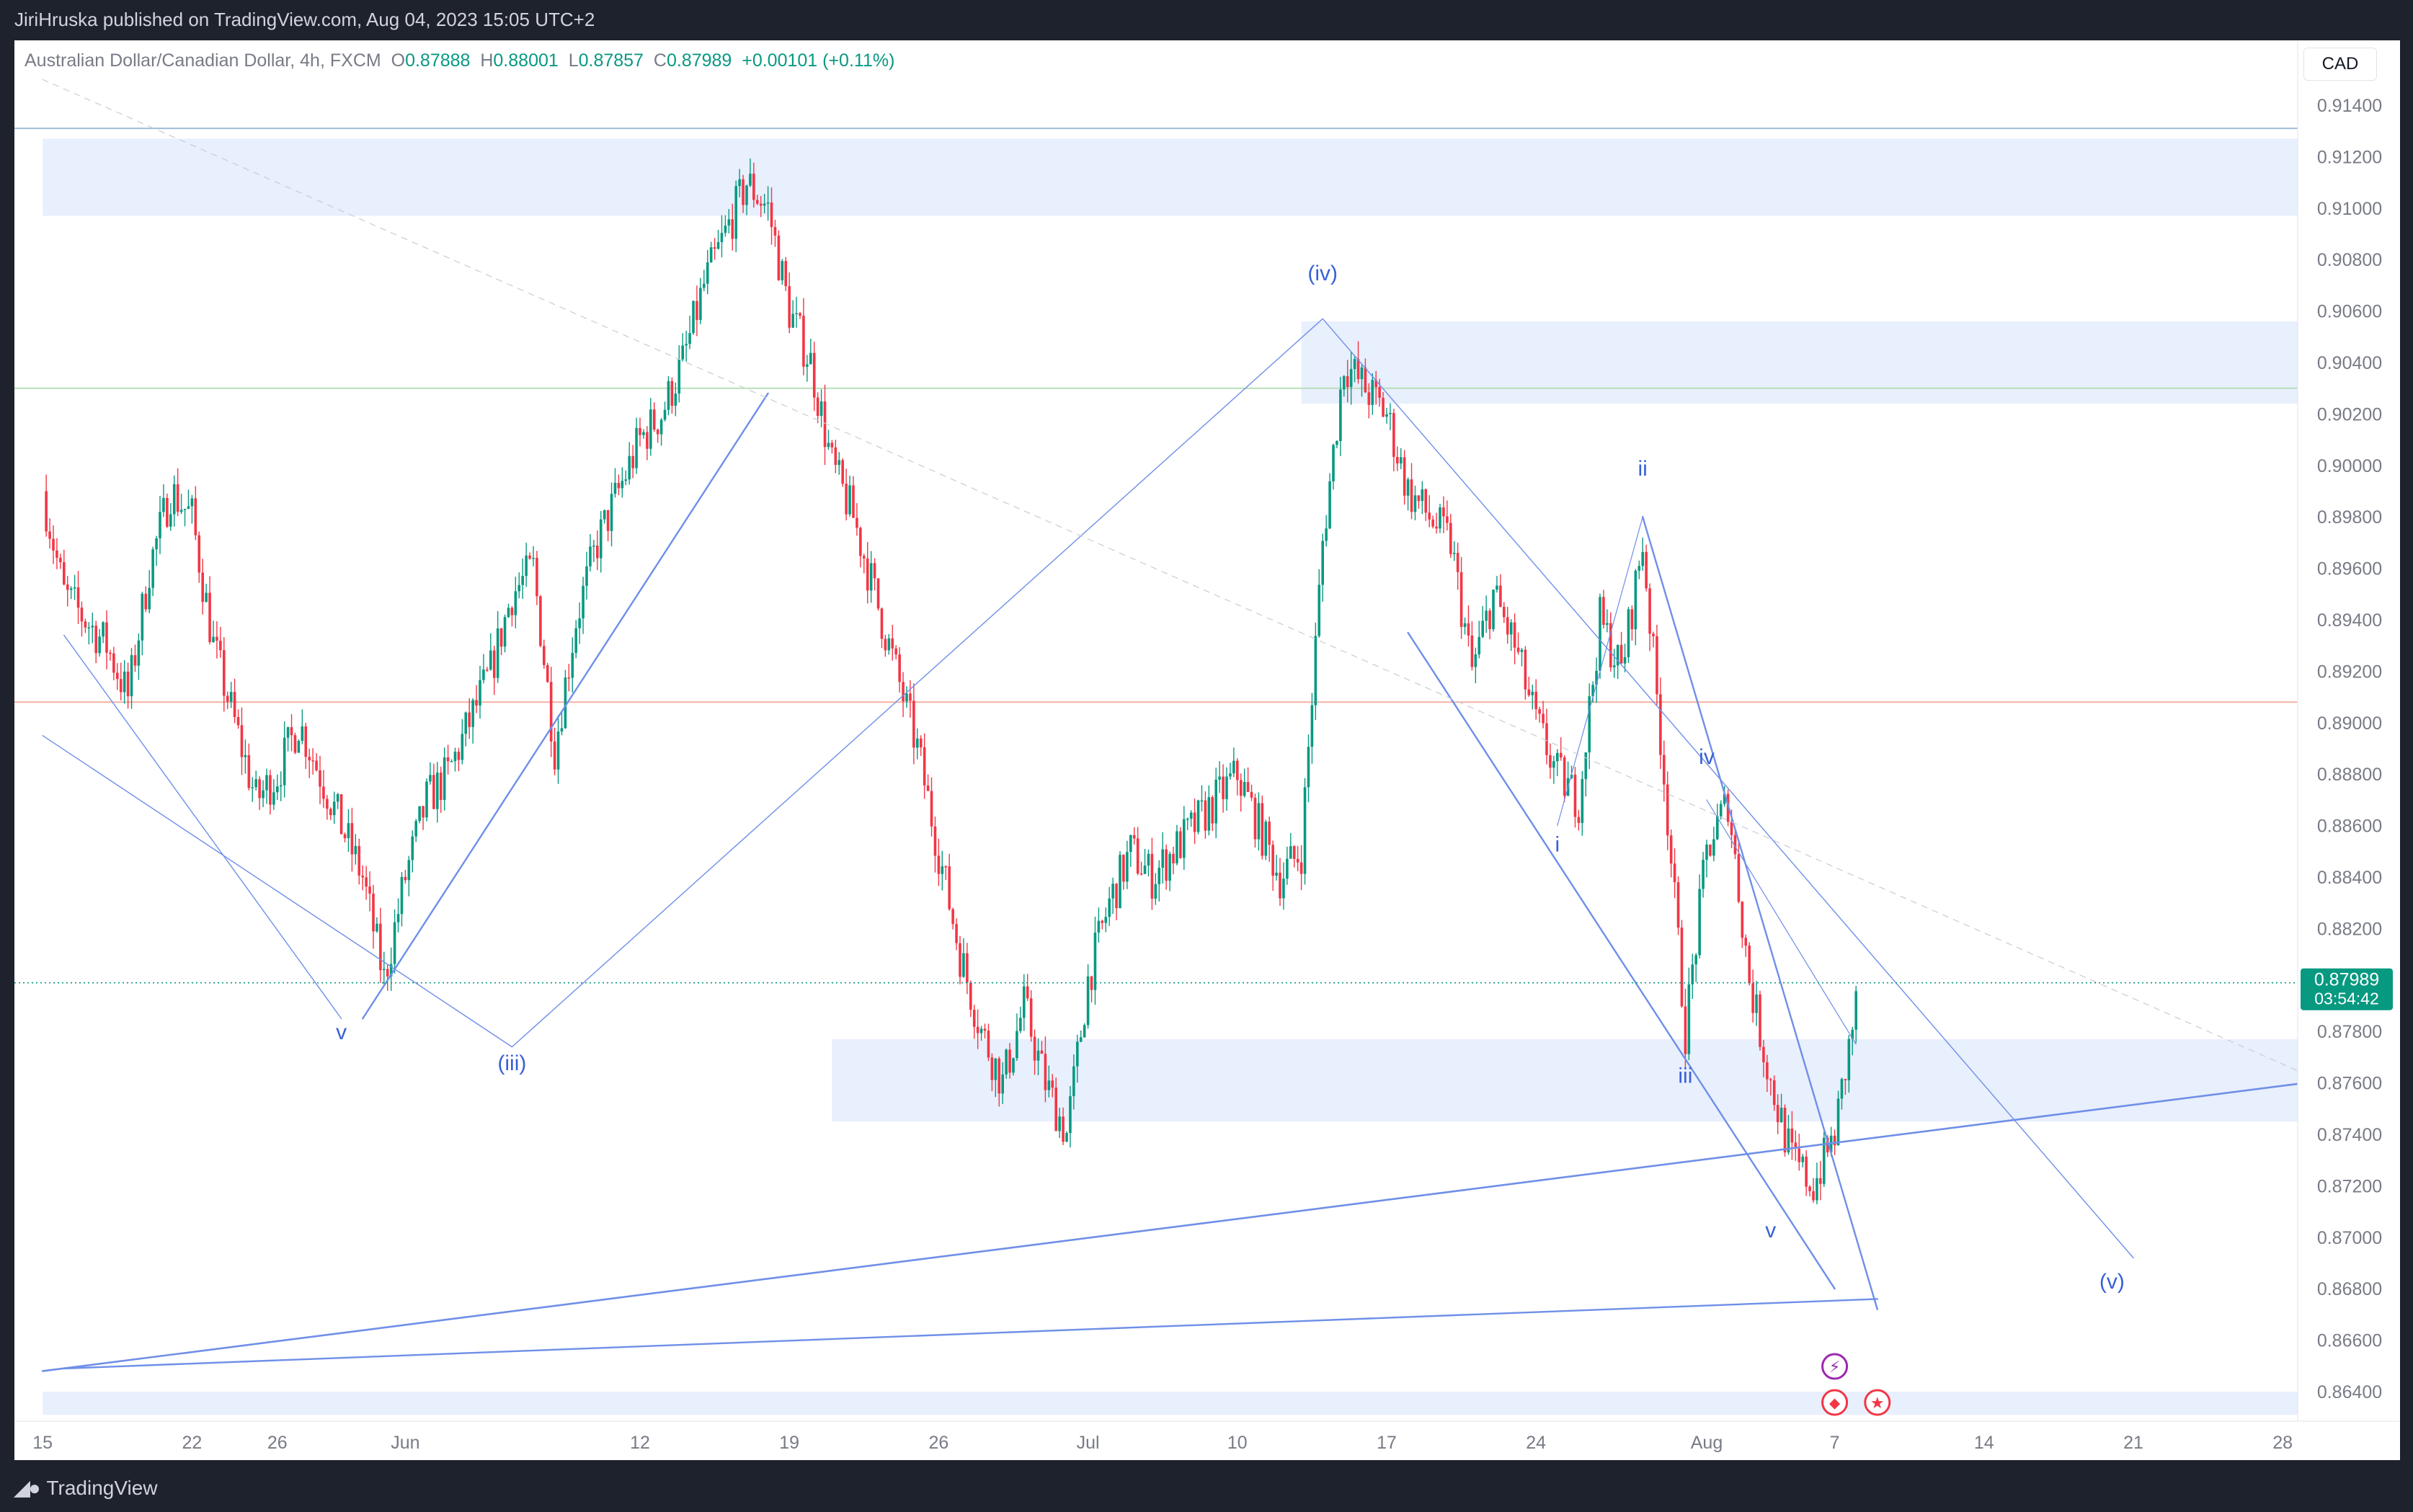  I want to click on lightning-icon, so click(1835, 1367).